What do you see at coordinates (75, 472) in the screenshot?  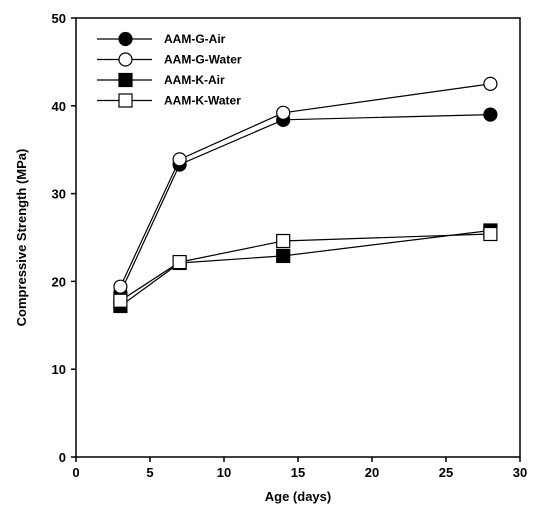 I see `x-tick-label: 0` at bounding box center [75, 472].